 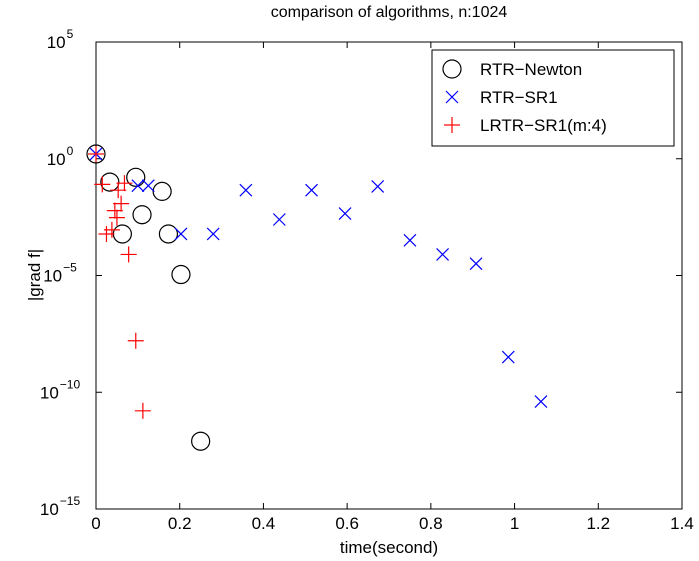 What do you see at coordinates (389, 12) in the screenshot?
I see `chart-title: comparison of algorithms, n:1024` at bounding box center [389, 12].